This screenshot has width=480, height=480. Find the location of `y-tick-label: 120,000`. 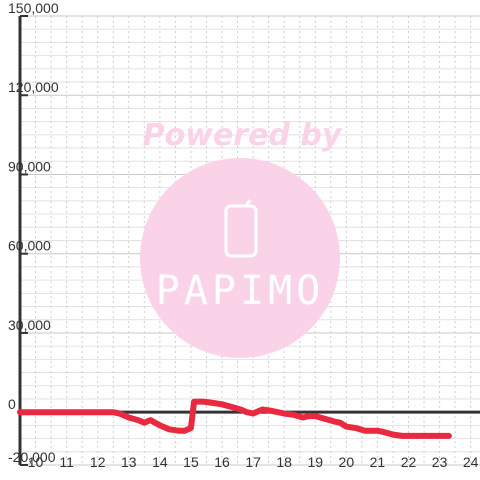

y-tick-label: 120,000 is located at coordinates (33, 87).